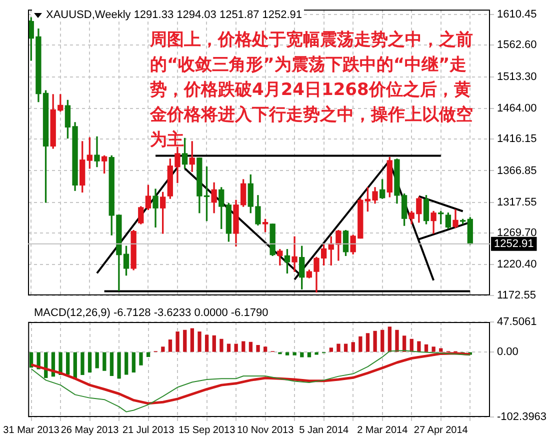 This screenshot has width=550, height=439. What do you see at coordinates (517, 45) in the screenshot?
I see `y-tick-label: 1562.60` at bounding box center [517, 45].